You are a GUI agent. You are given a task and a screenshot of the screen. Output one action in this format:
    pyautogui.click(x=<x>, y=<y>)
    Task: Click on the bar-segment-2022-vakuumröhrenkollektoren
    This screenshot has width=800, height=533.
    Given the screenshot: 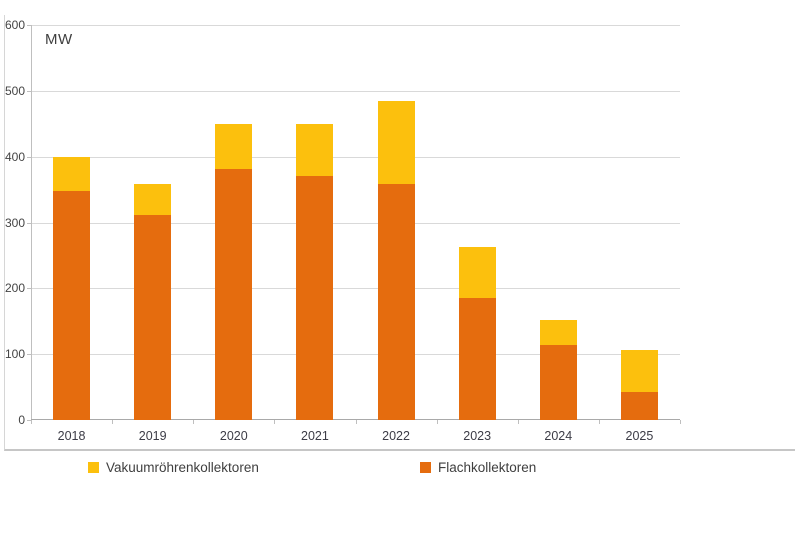 What is the action you would take?
    pyautogui.click(x=396, y=142)
    